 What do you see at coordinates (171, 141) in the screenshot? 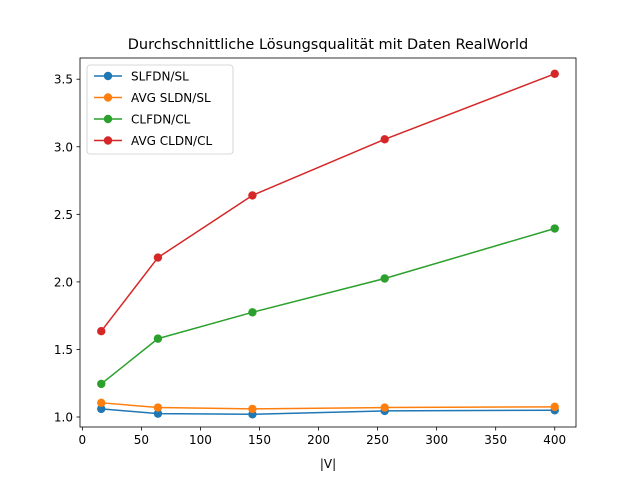
I see `legend-label: AVG CLDN/CL` at bounding box center [171, 141].